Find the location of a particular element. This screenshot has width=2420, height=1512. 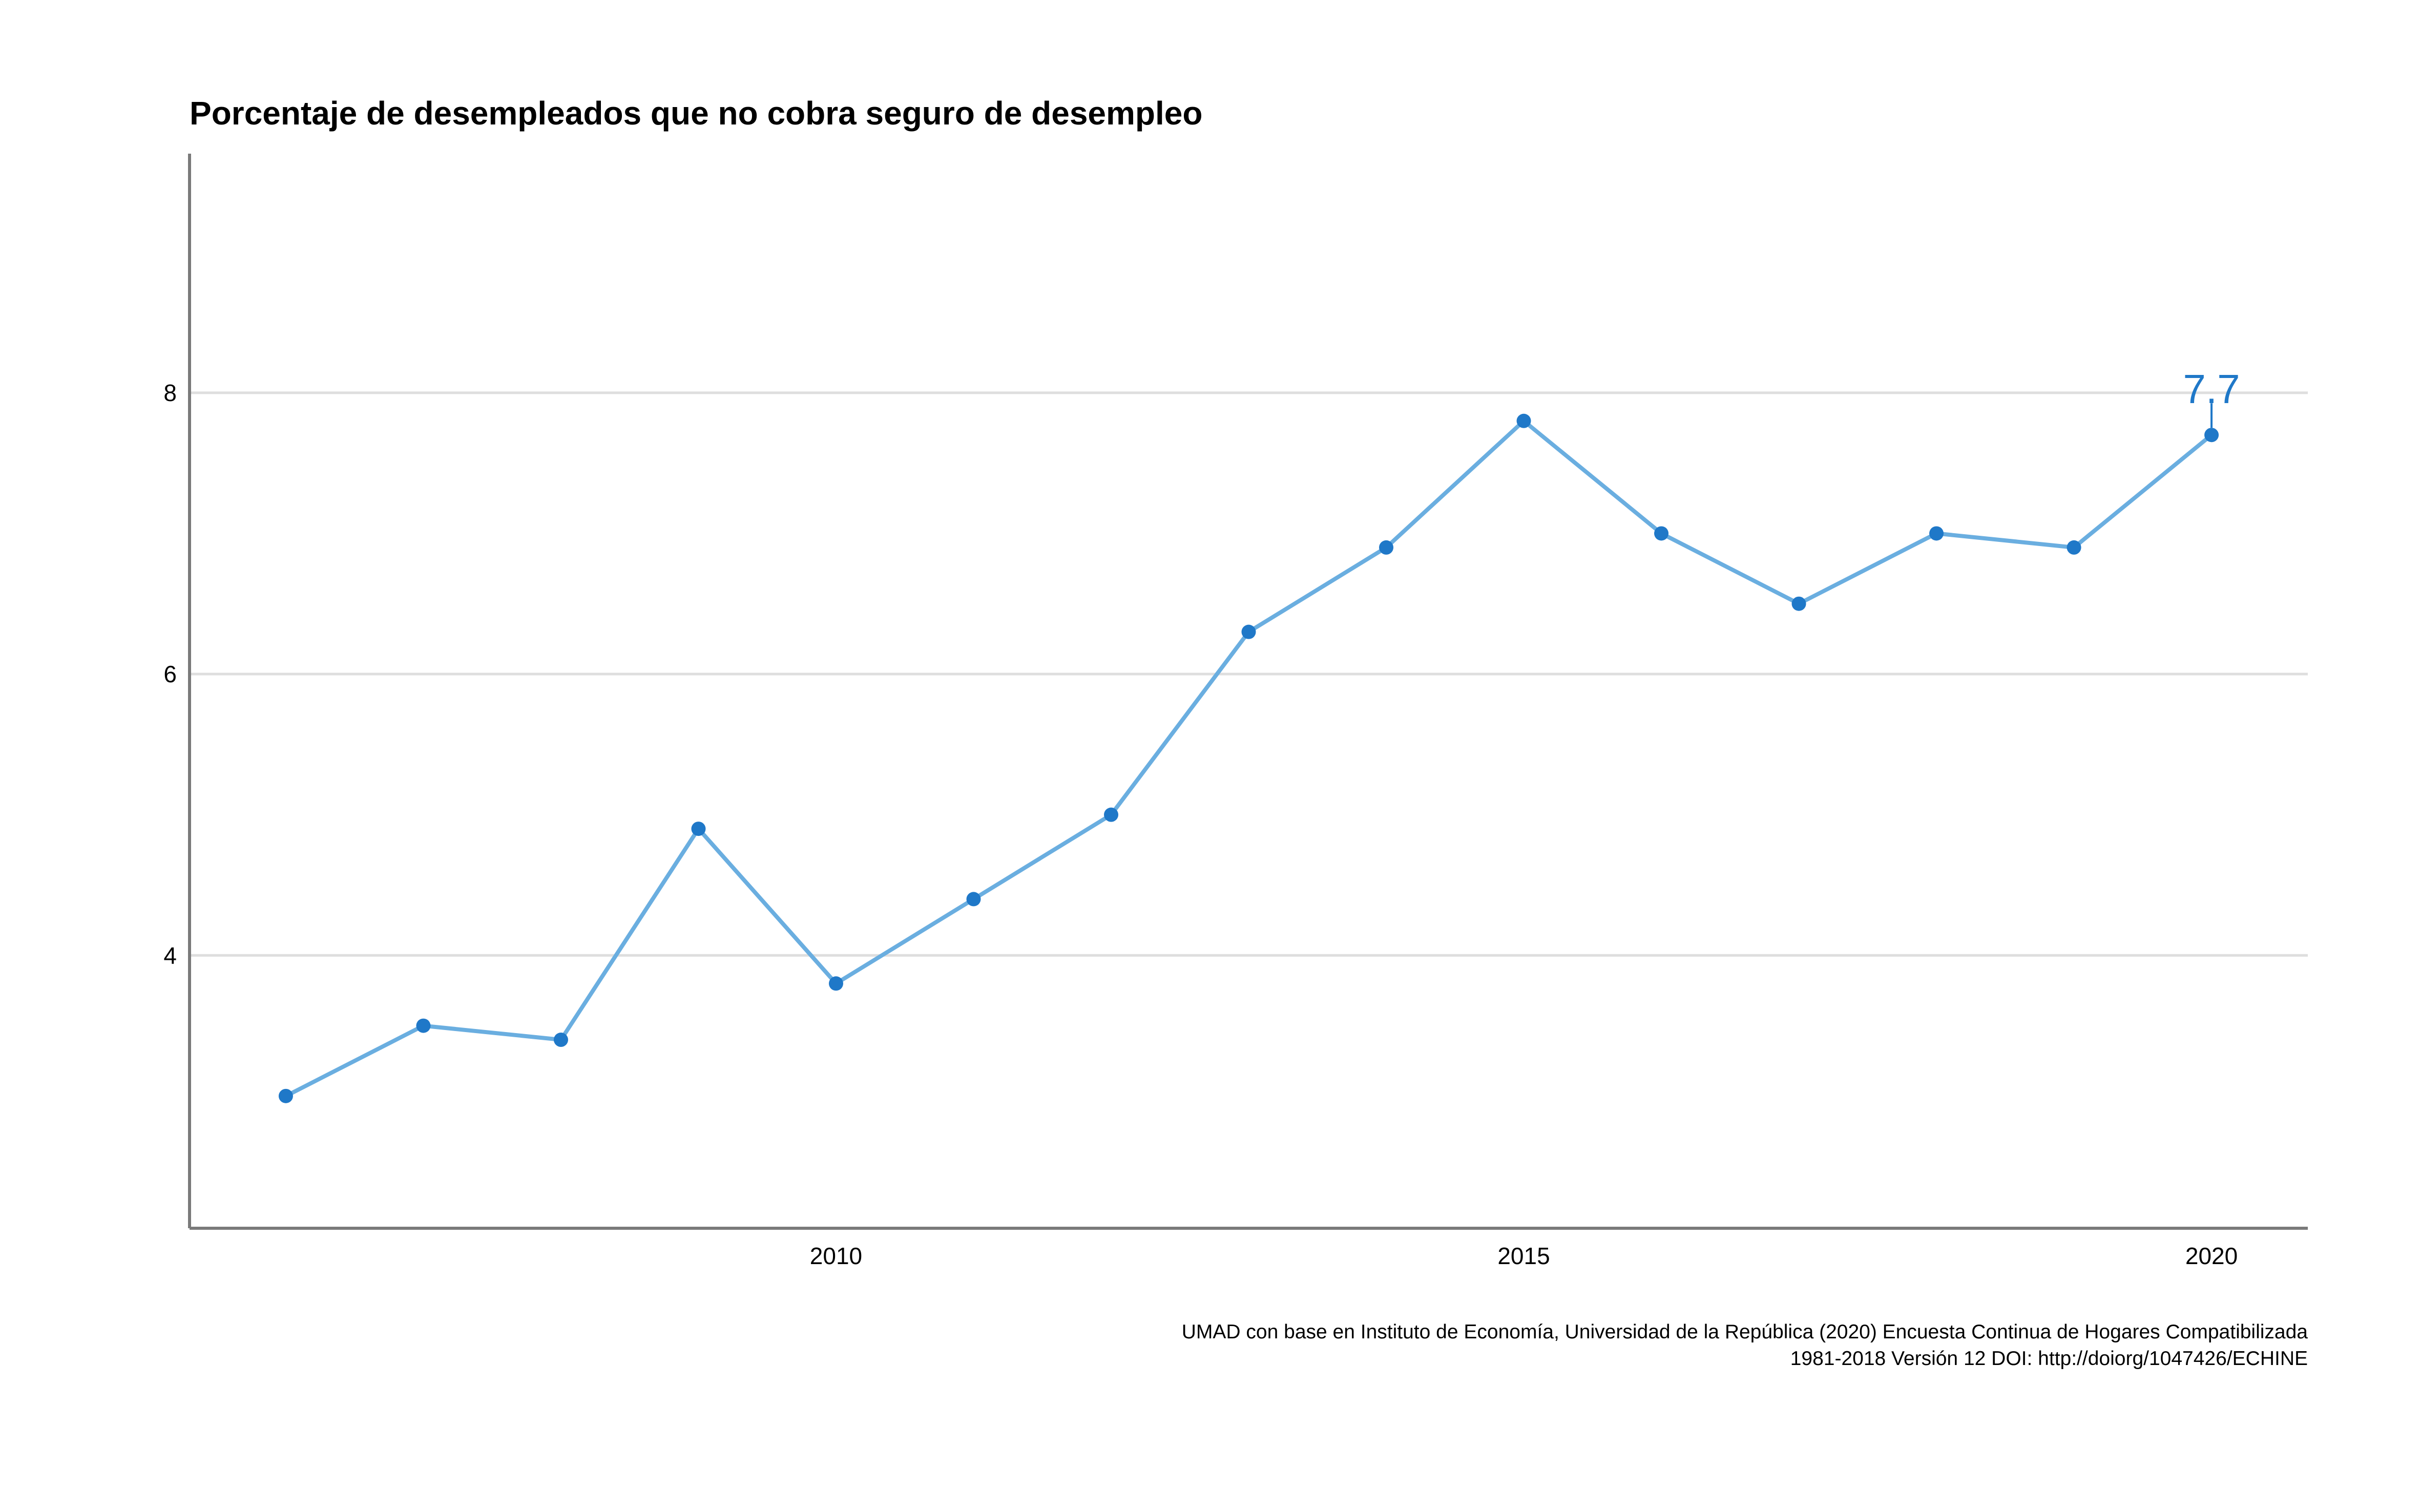

data-point-2016 is located at coordinates (1661, 533).